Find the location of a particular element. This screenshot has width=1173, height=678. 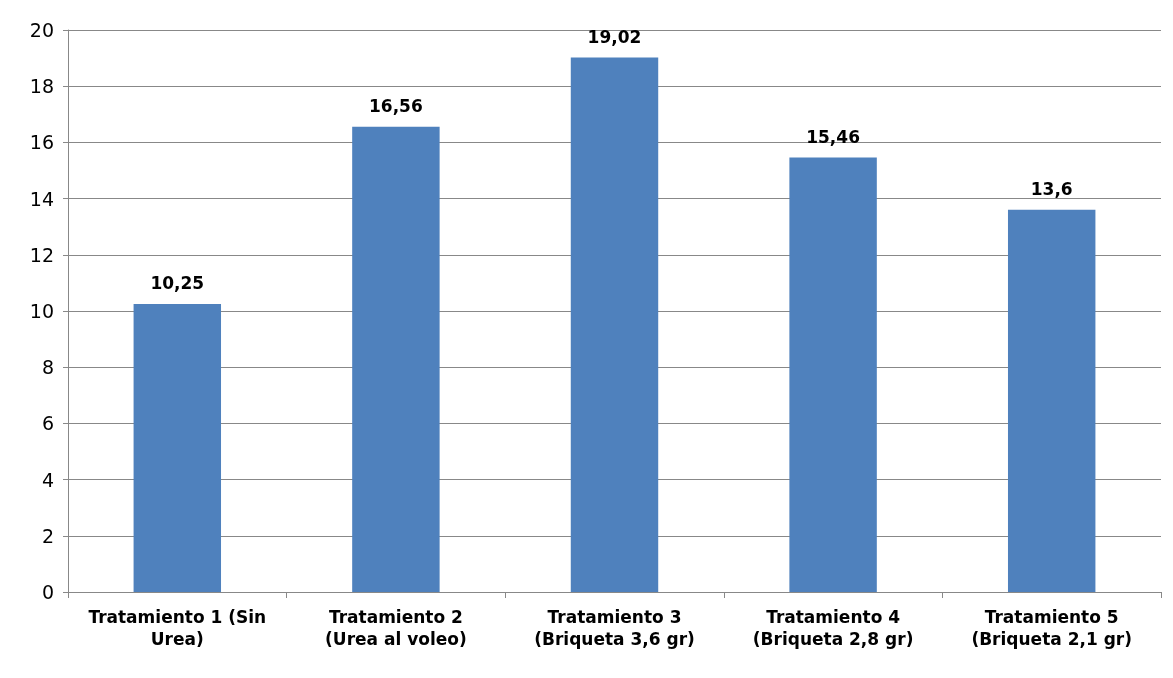

x-tick-label: Tratamiento 4 (Briqueta 2,8 gr) is located at coordinates (833, 628).